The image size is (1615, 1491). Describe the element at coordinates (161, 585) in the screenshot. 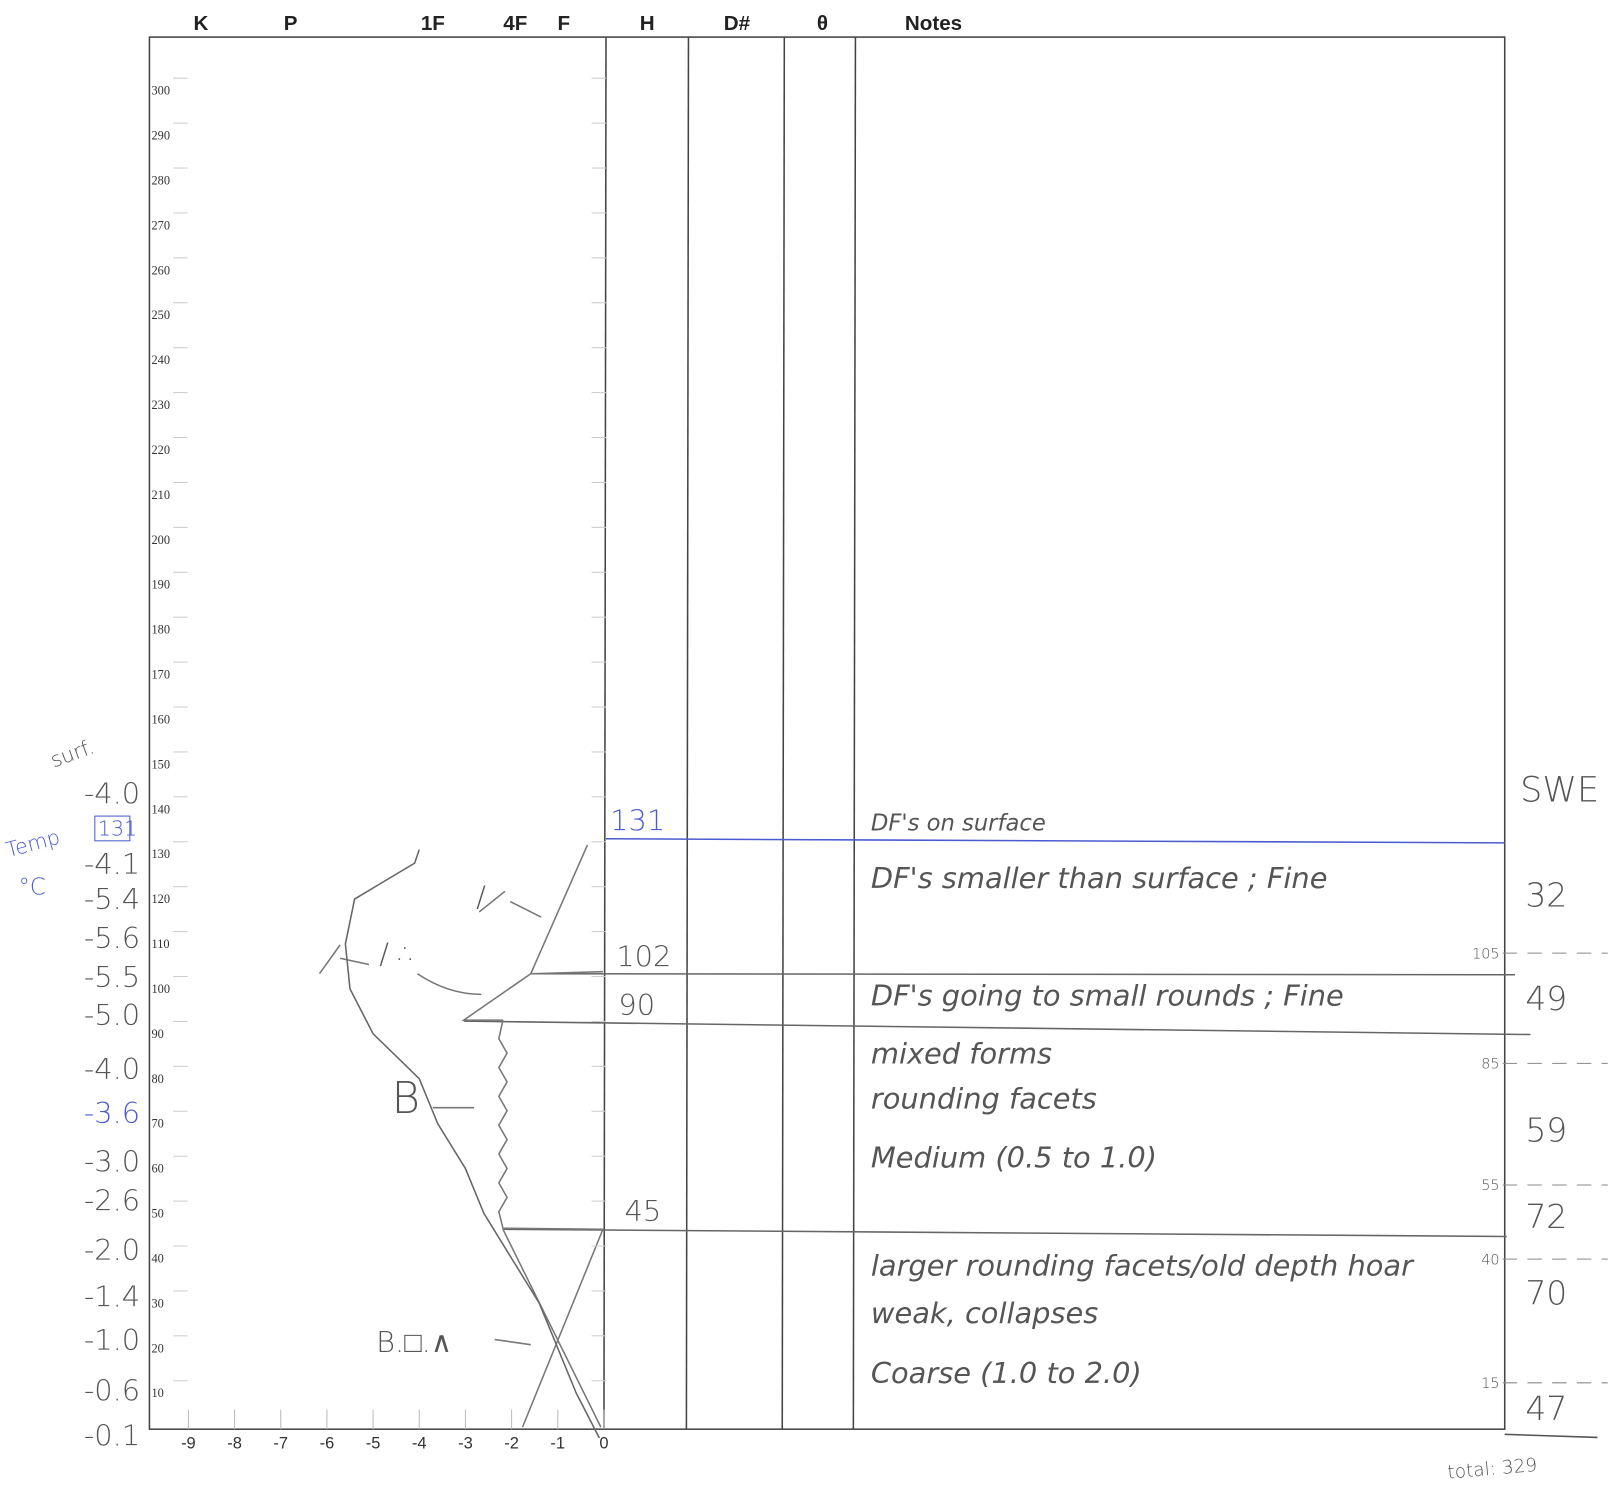

I see `height-tick-label: 190` at that location.